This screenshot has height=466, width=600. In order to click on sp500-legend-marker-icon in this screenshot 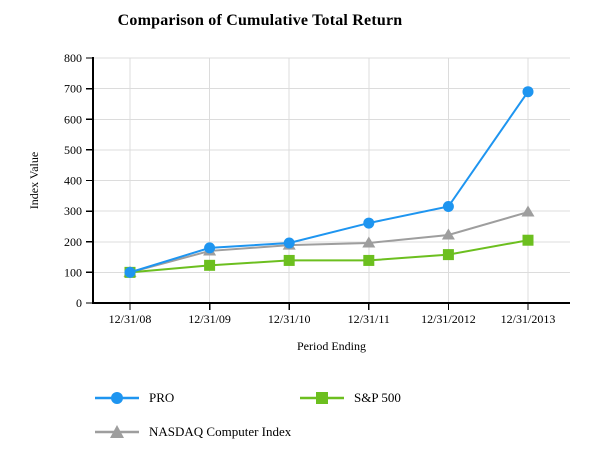, I will do `click(322, 398)`.